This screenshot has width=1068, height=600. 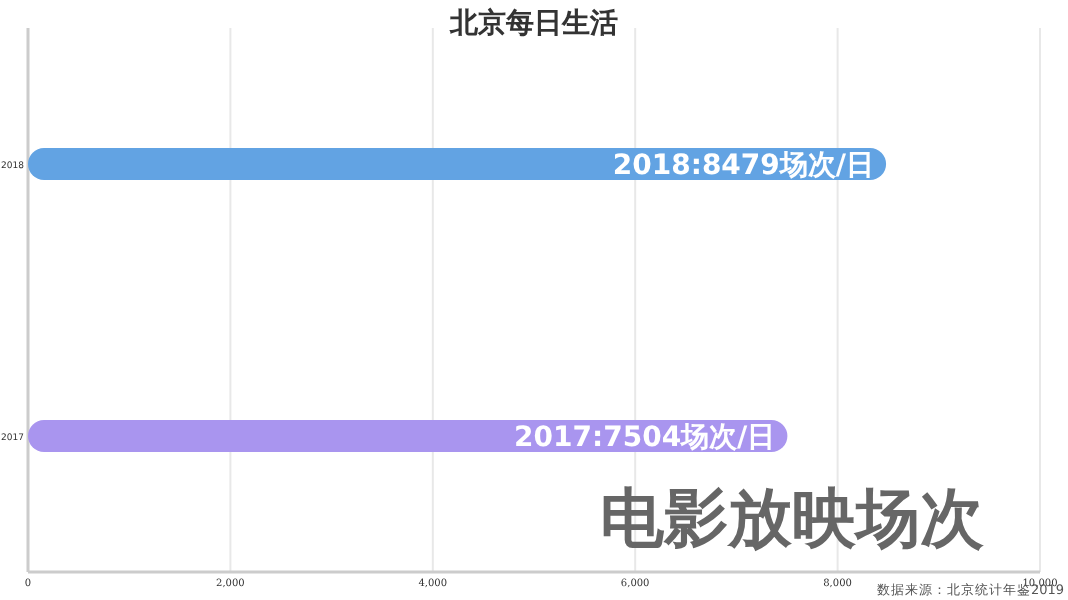 I want to click on data-label: 2017:7504场次/日, so click(x=645, y=438).